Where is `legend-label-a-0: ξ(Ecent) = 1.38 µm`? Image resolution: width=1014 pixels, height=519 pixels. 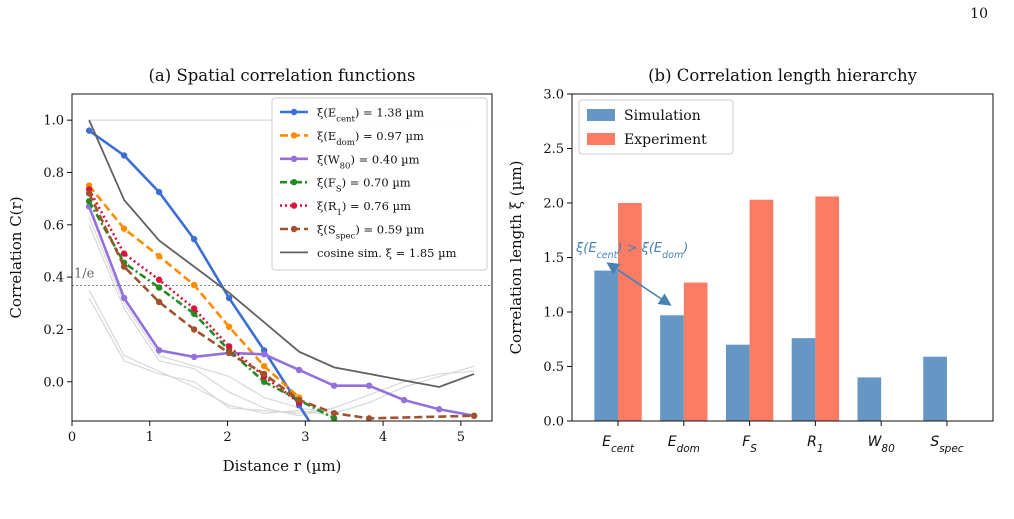
legend-label-a-0: ξ(Ecent) = 1.38 µm is located at coordinates (370, 115).